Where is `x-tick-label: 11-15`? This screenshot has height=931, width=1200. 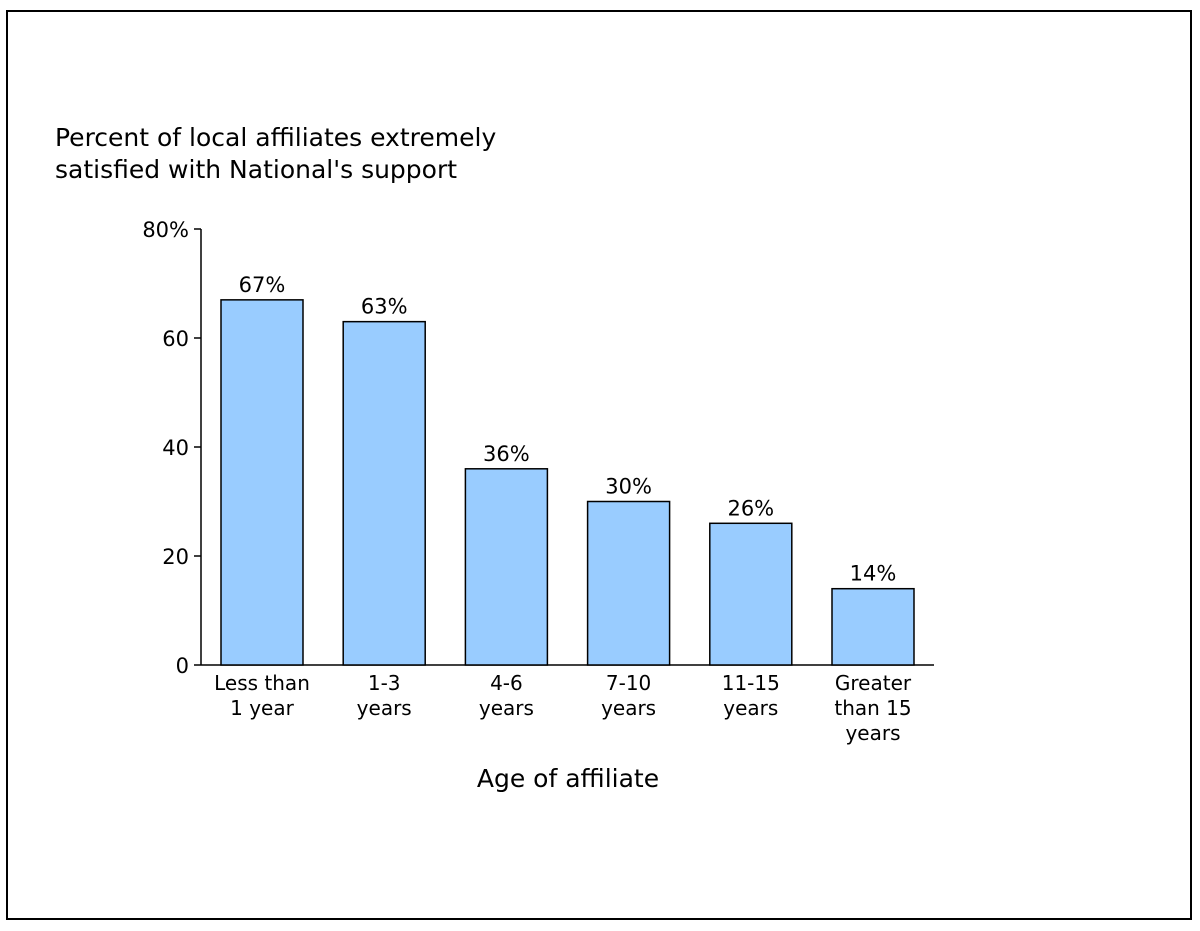 x-tick-label: 11-15 is located at coordinates (751, 683).